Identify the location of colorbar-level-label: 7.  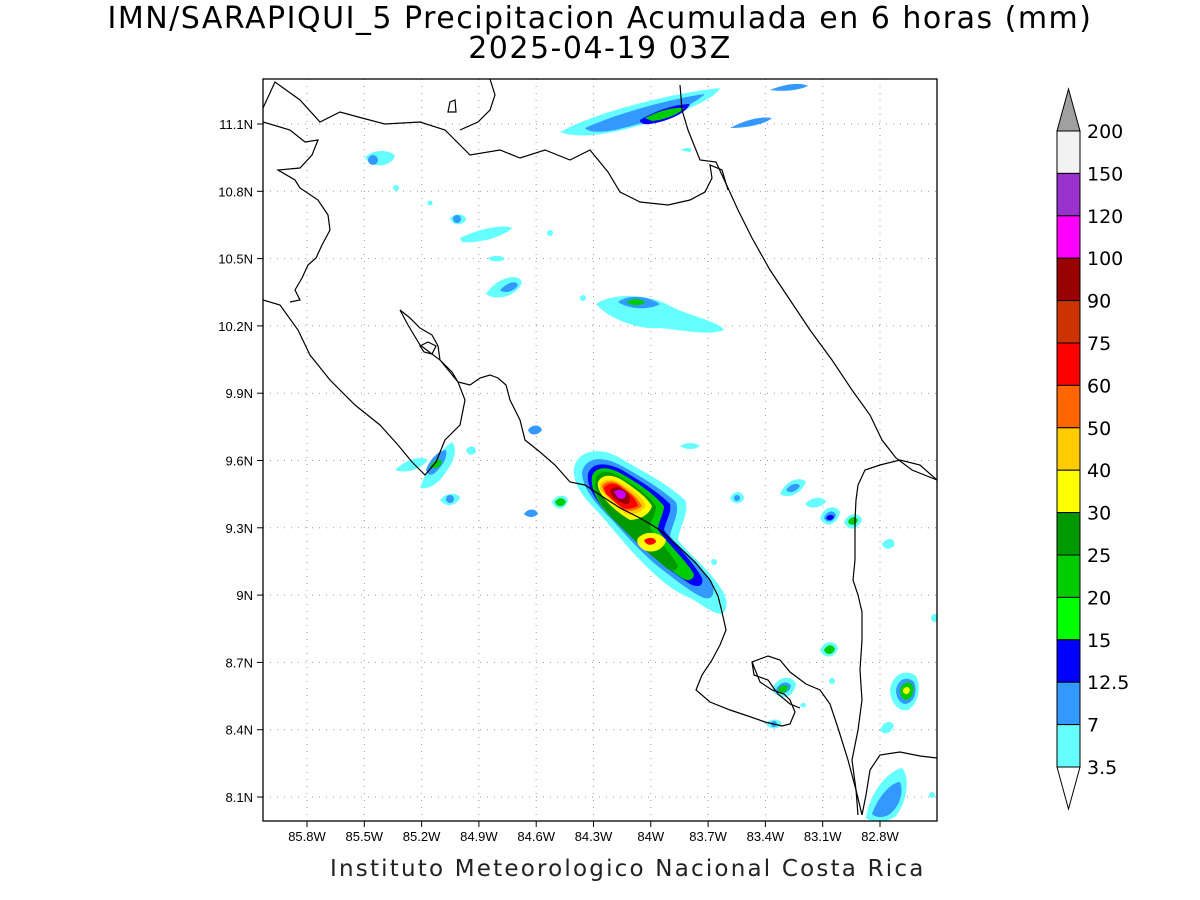
(1093, 726).